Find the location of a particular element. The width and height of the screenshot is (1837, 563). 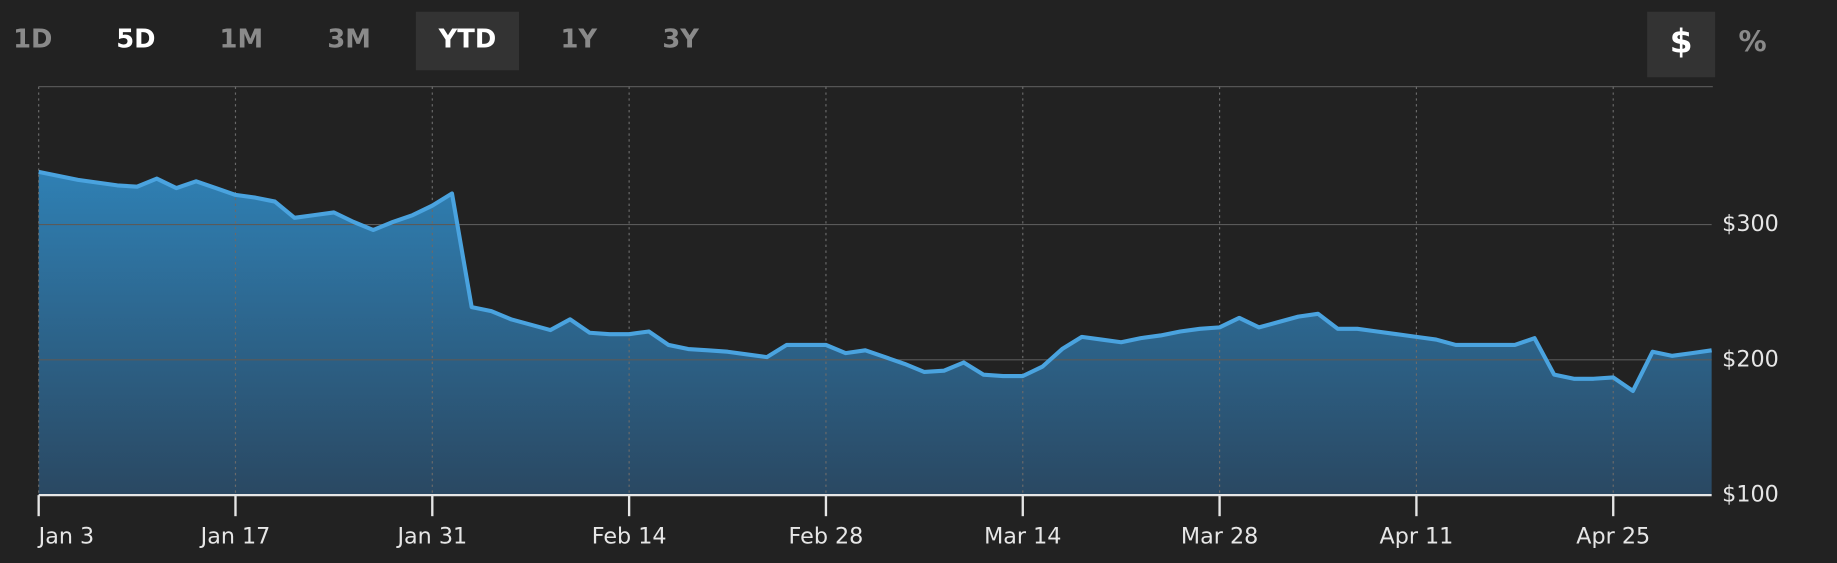

x-tick-label: Jan 3 is located at coordinates (66, 537).